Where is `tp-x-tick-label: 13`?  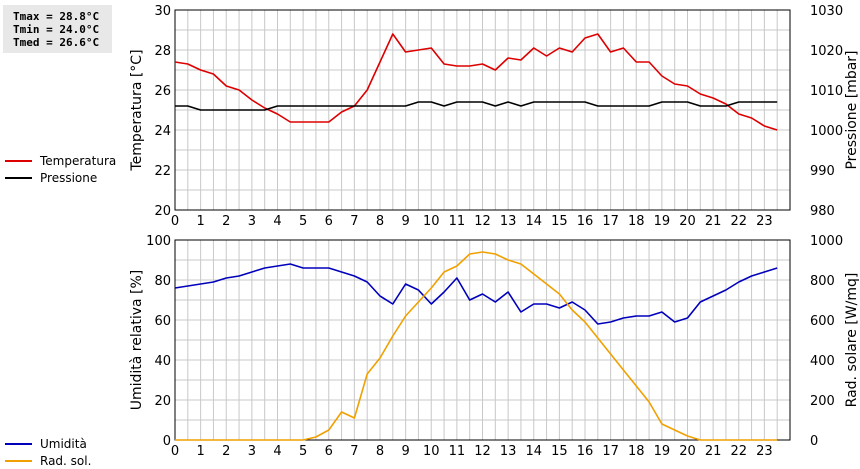 tp-x-tick-label: 13 is located at coordinates (508, 221).